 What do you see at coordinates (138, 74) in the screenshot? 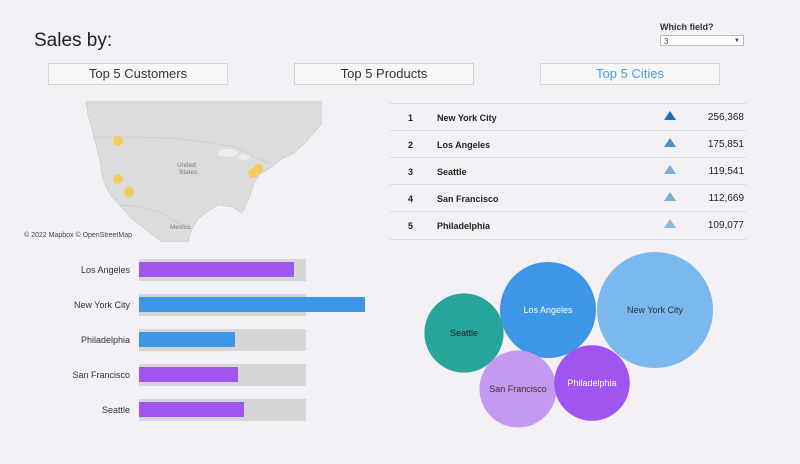
I see `tab-top-5-customers: Top 5 Customers` at bounding box center [138, 74].